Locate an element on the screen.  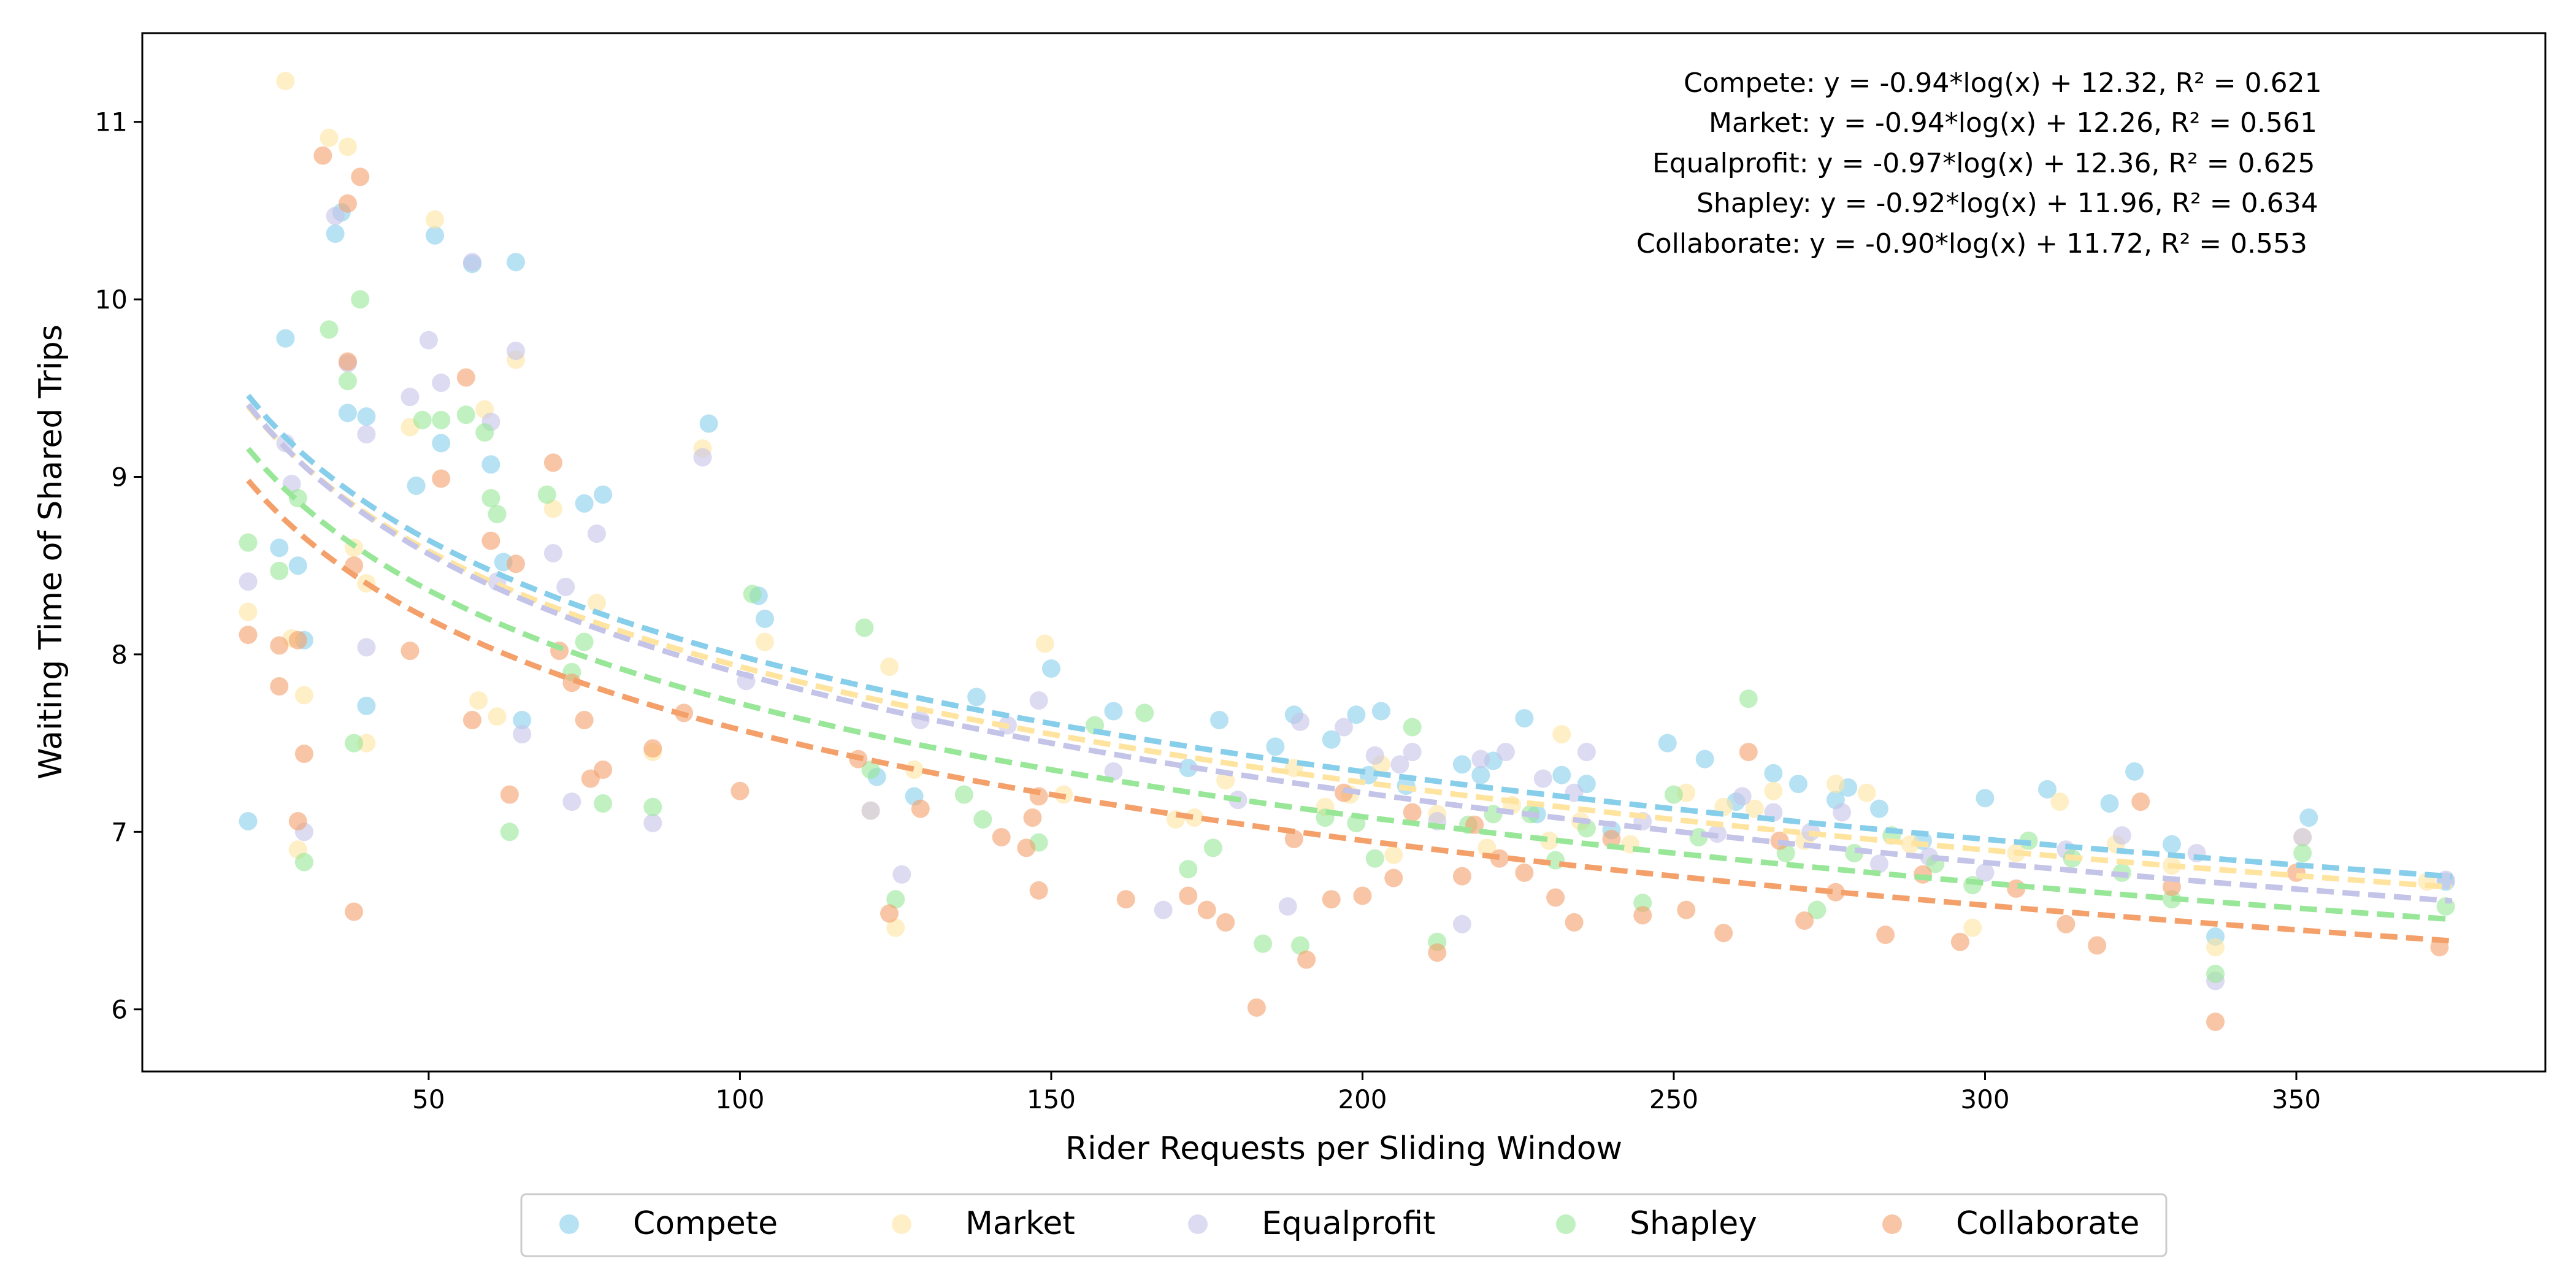
y-tick-label-6: 6 is located at coordinates (119, 1010).